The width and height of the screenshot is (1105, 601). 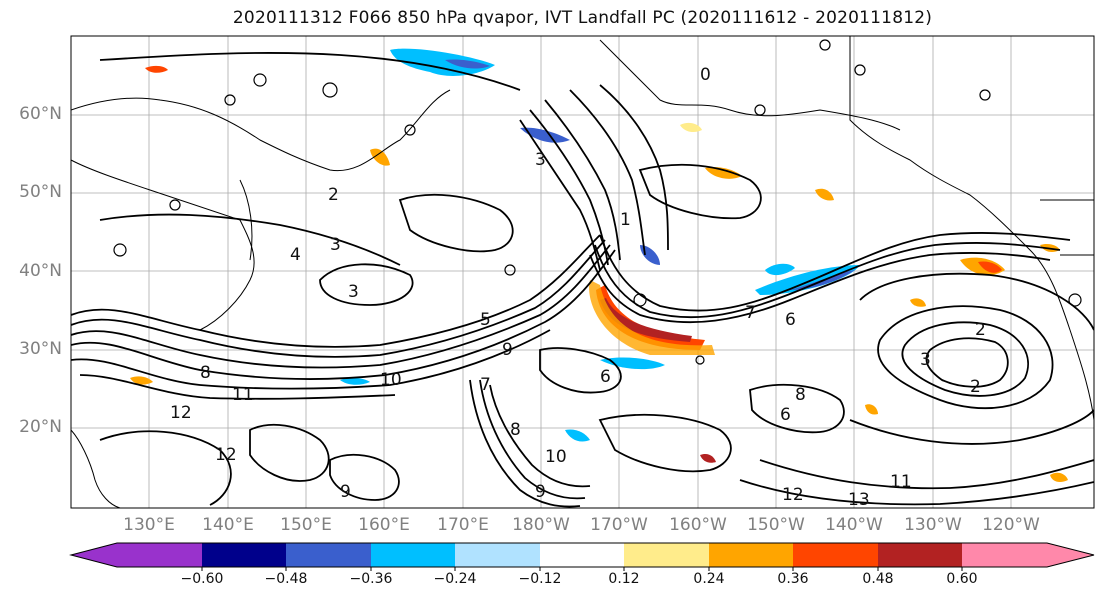 What do you see at coordinates (1011, 525) in the screenshot?
I see `lon-label: 120°W` at bounding box center [1011, 525].